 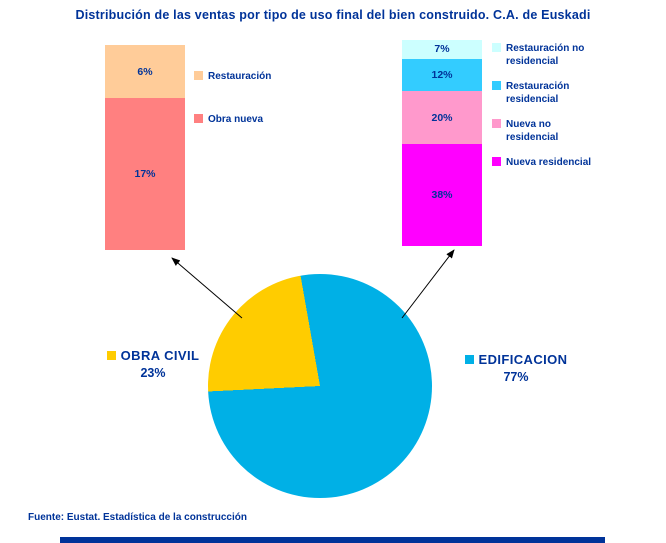 I want to click on obra-civil-legend: Restauración Obra nueva, so click(x=232, y=98).